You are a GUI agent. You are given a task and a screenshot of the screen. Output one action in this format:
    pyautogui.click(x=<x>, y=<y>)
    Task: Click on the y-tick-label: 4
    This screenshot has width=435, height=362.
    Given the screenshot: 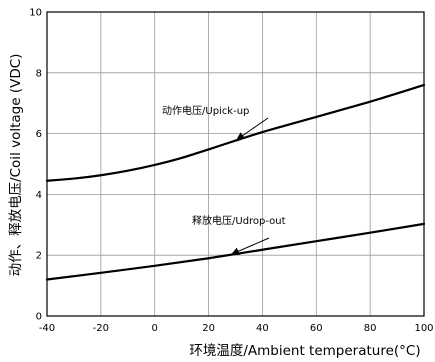 What is the action you would take?
    pyautogui.click(x=39, y=195)
    